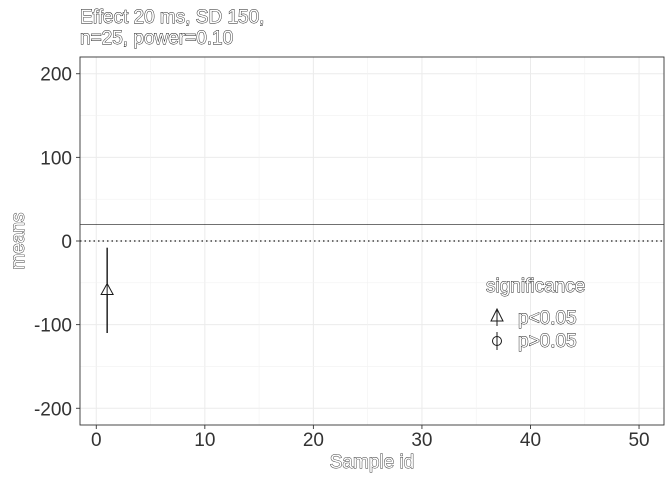 The width and height of the screenshot is (672, 480). What do you see at coordinates (638, 440) in the screenshot?
I see `x-tick-label: 50` at bounding box center [638, 440].